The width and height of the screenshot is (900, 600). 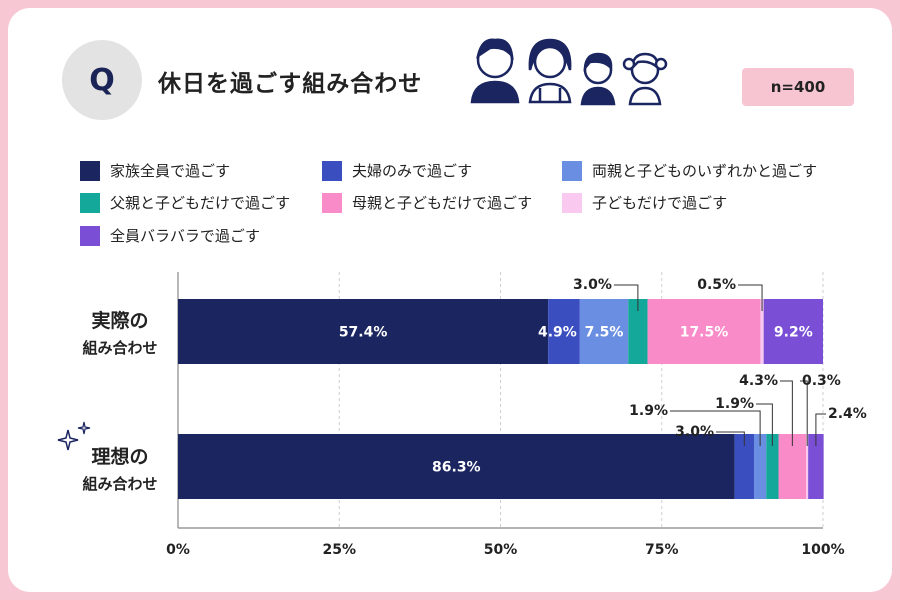 I want to click on row-label-ideal: 理想の 組み合わせ, so click(x=120, y=468).